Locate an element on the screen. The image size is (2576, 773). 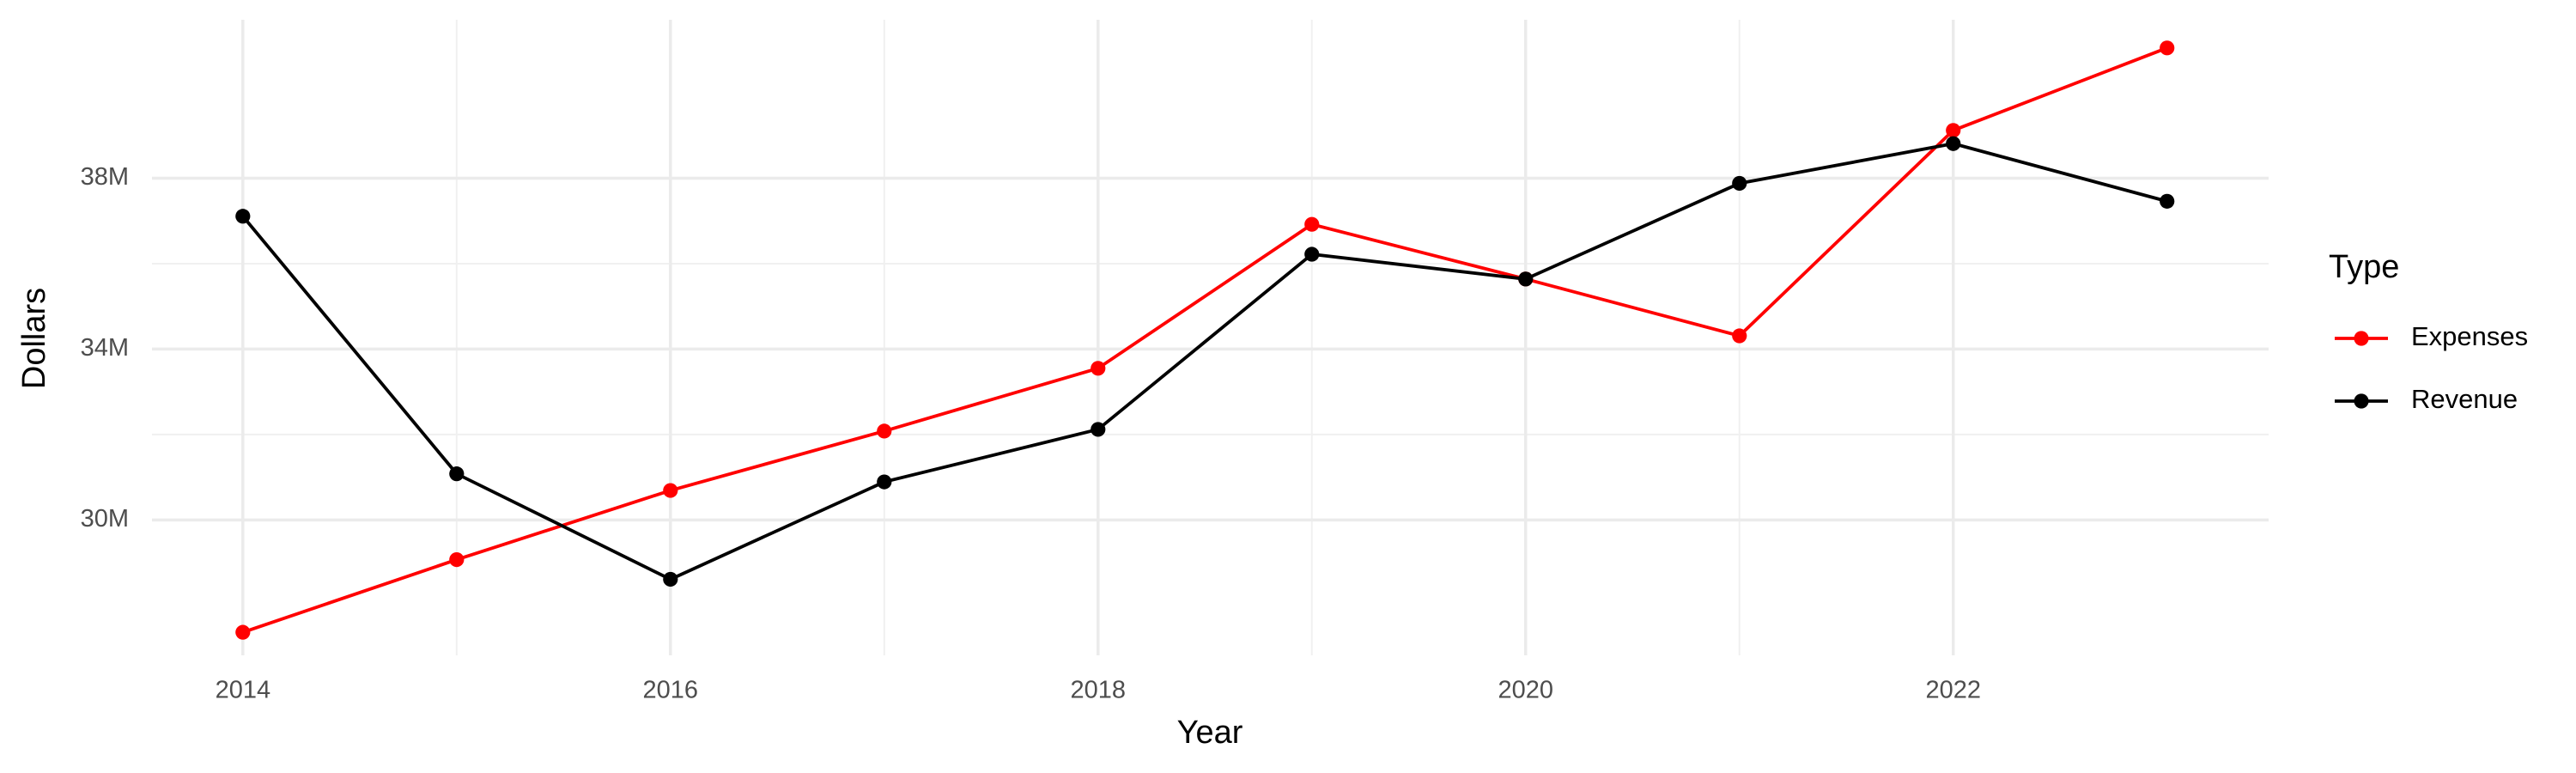
y-axis-title: Dollars is located at coordinates (34, 338).